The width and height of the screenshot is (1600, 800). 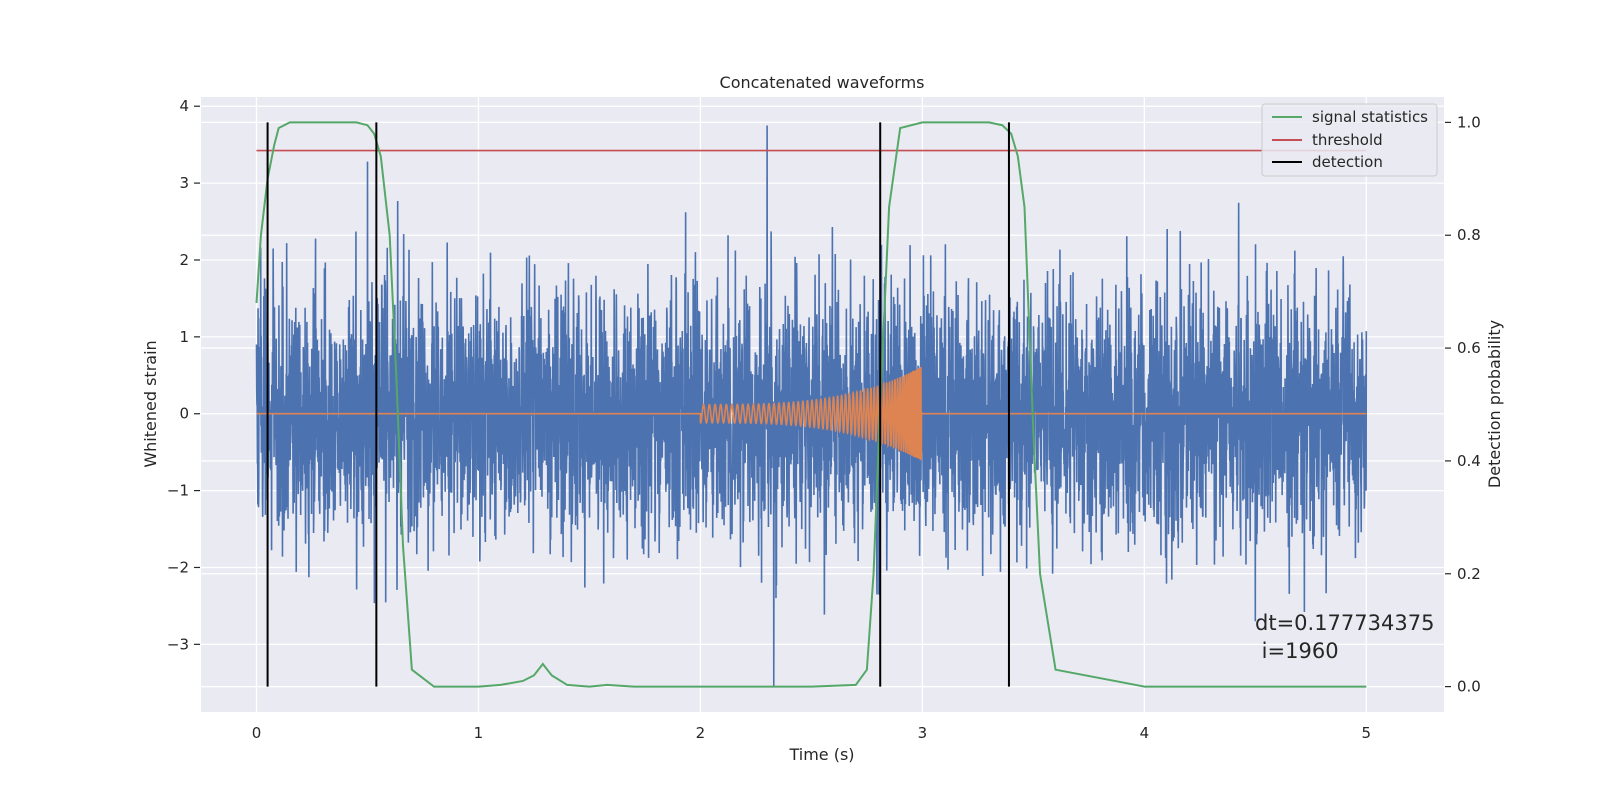 I want to click on y2-tick-label: 0.8, so click(x=1469, y=235).